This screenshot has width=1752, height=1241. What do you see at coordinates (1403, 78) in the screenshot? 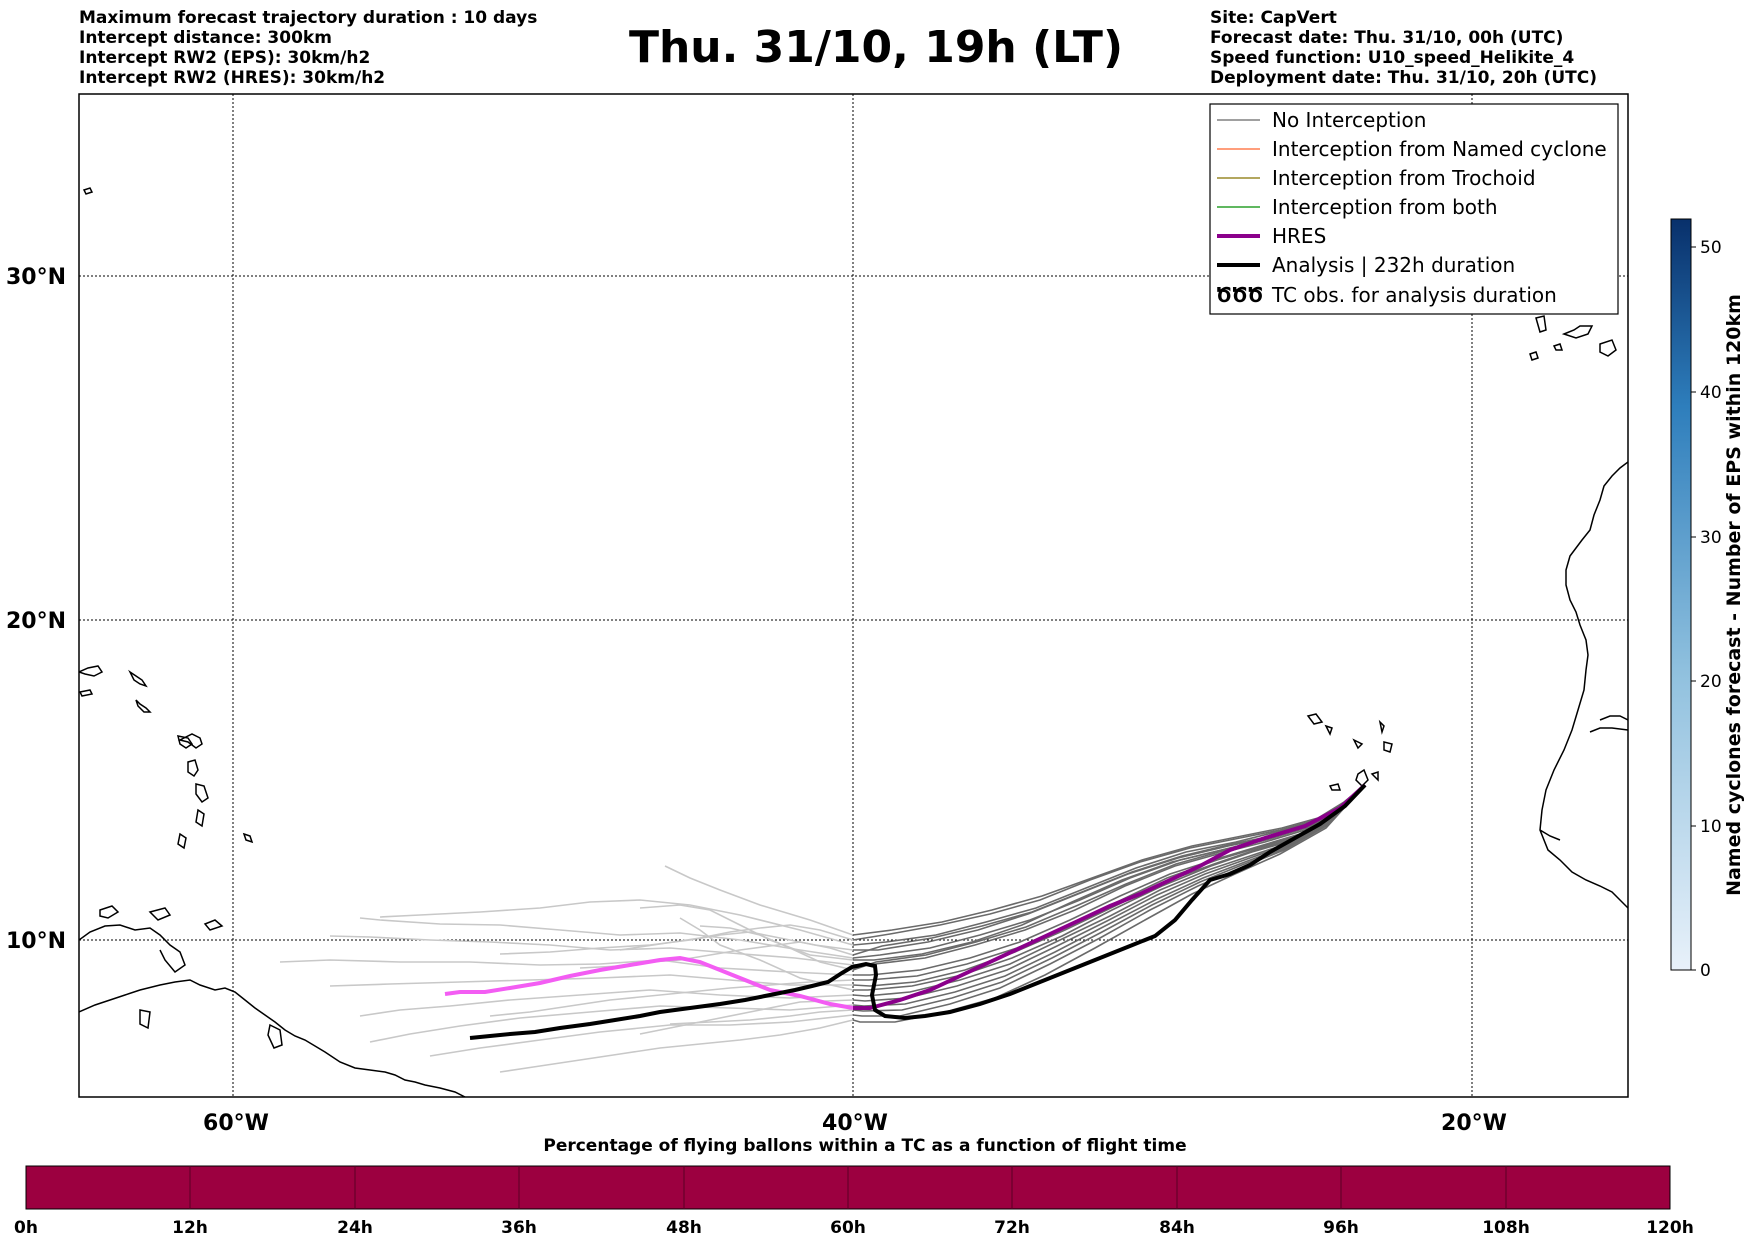
I see `info-line: Deployment date: Thu. 31/10, 20h (UTC)` at bounding box center [1403, 78].